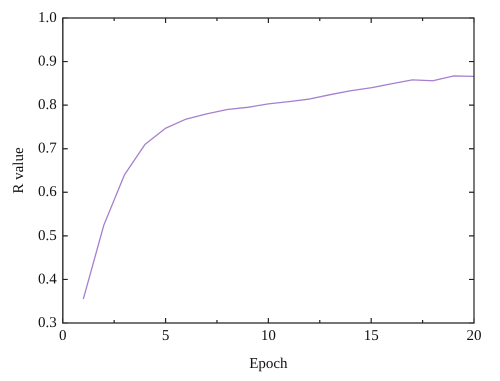 This screenshot has width=500, height=381. What do you see at coordinates (47, 105) in the screenshot?
I see `y-tick-label: 0.8` at bounding box center [47, 105].